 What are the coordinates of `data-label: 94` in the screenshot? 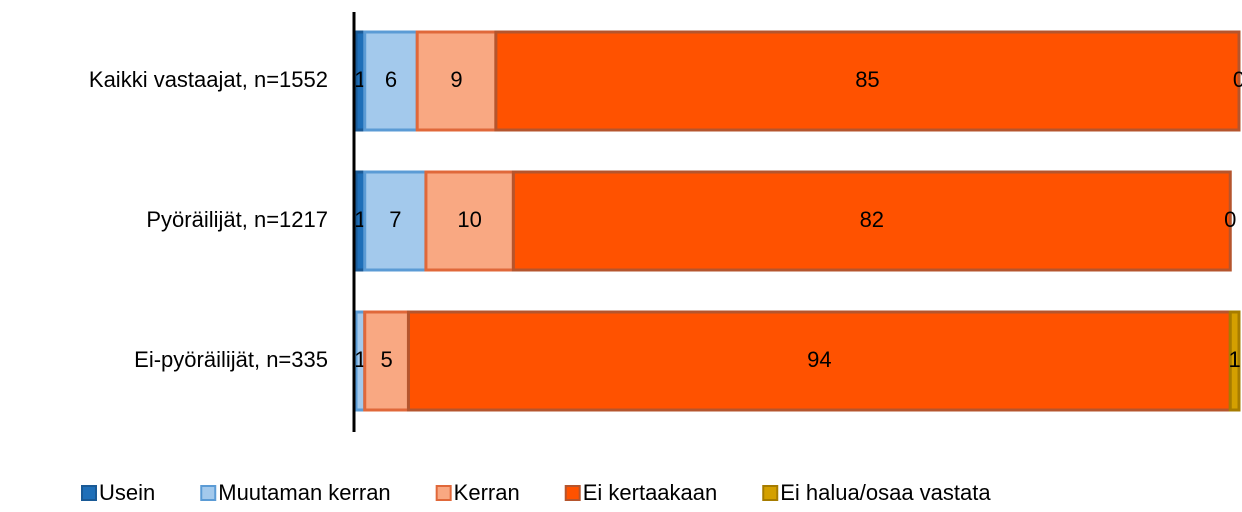 It's located at (819, 359).